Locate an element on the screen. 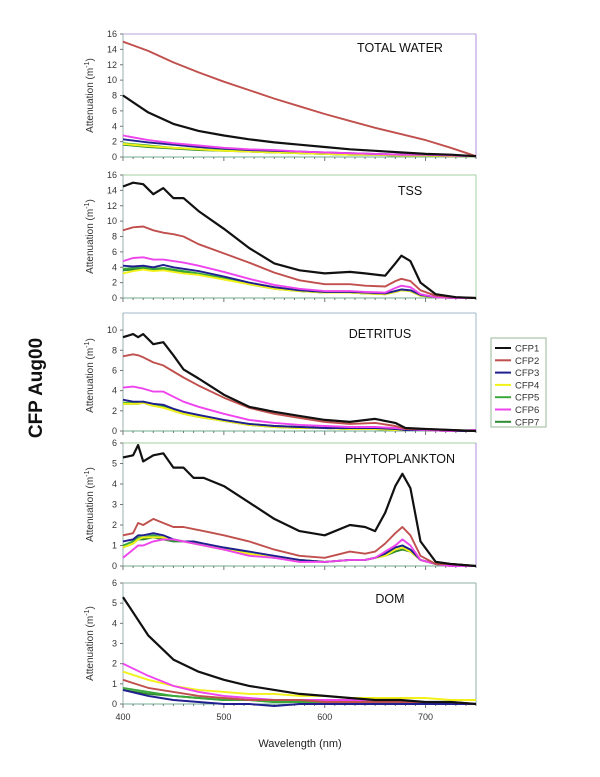 This screenshot has height=777, width=600. panel-title: DETRITUS is located at coordinates (380, 334).